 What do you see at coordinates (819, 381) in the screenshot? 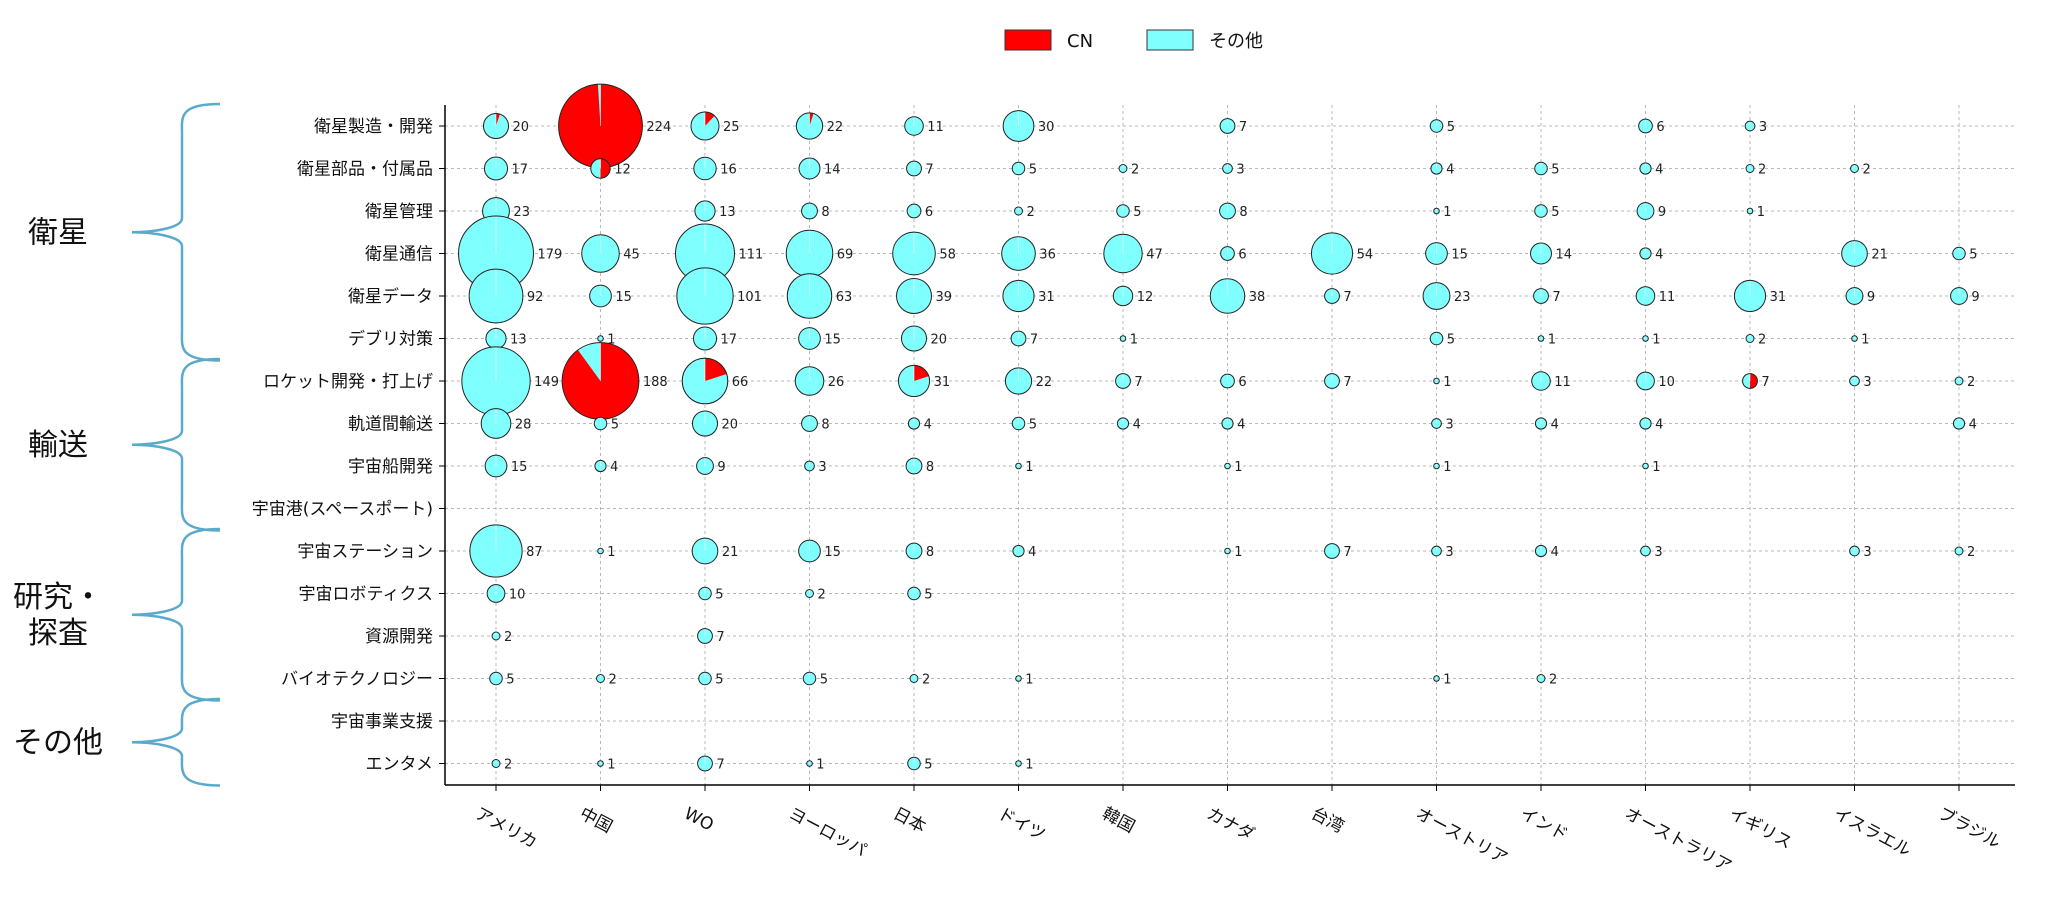
I see `bubble: 26` at bounding box center [819, 381].